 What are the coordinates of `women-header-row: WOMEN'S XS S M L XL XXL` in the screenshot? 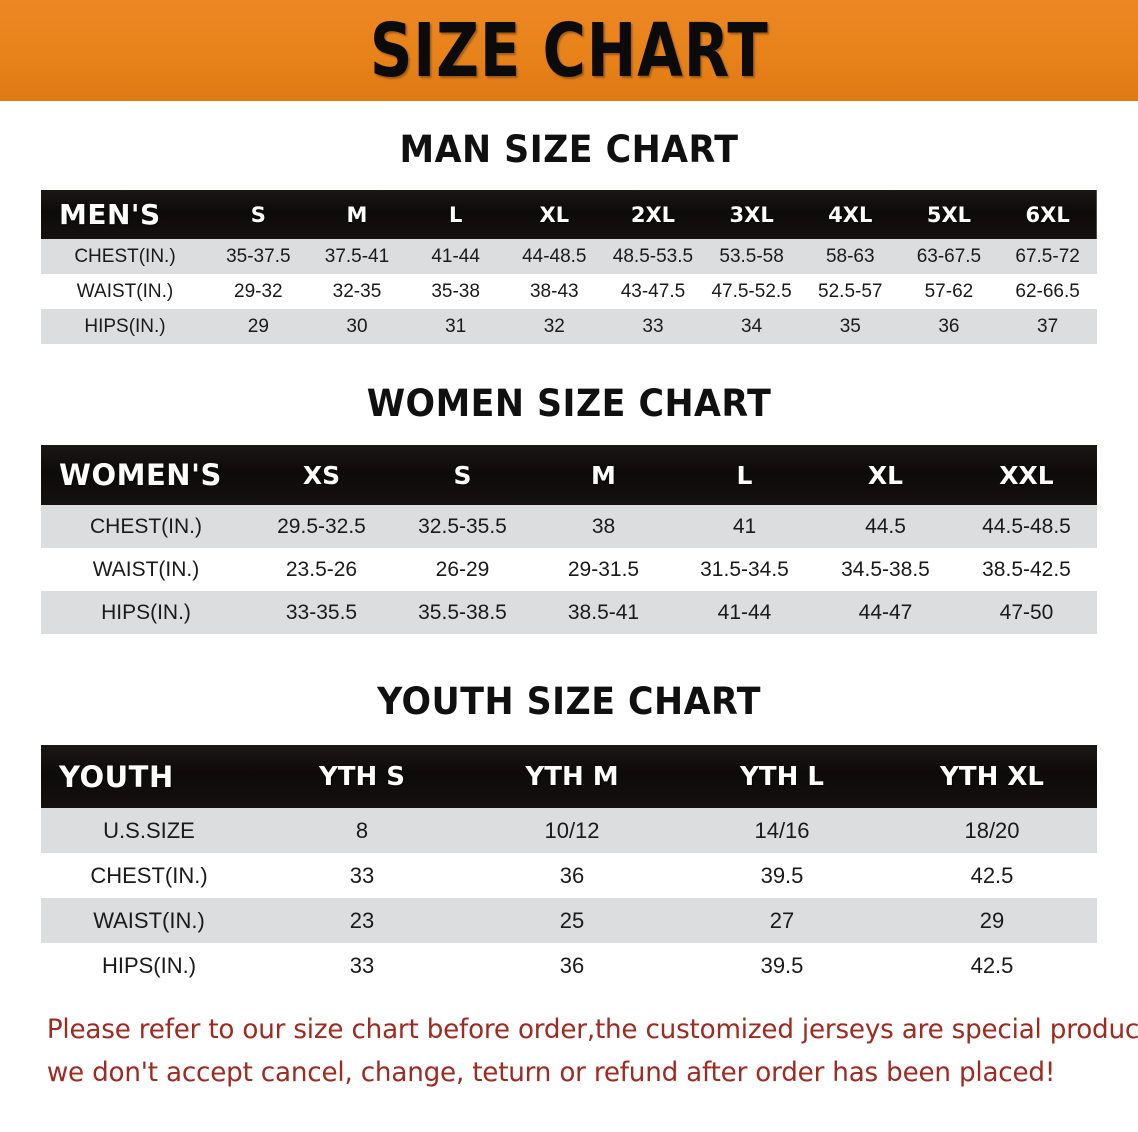 It's located at (569, 475).